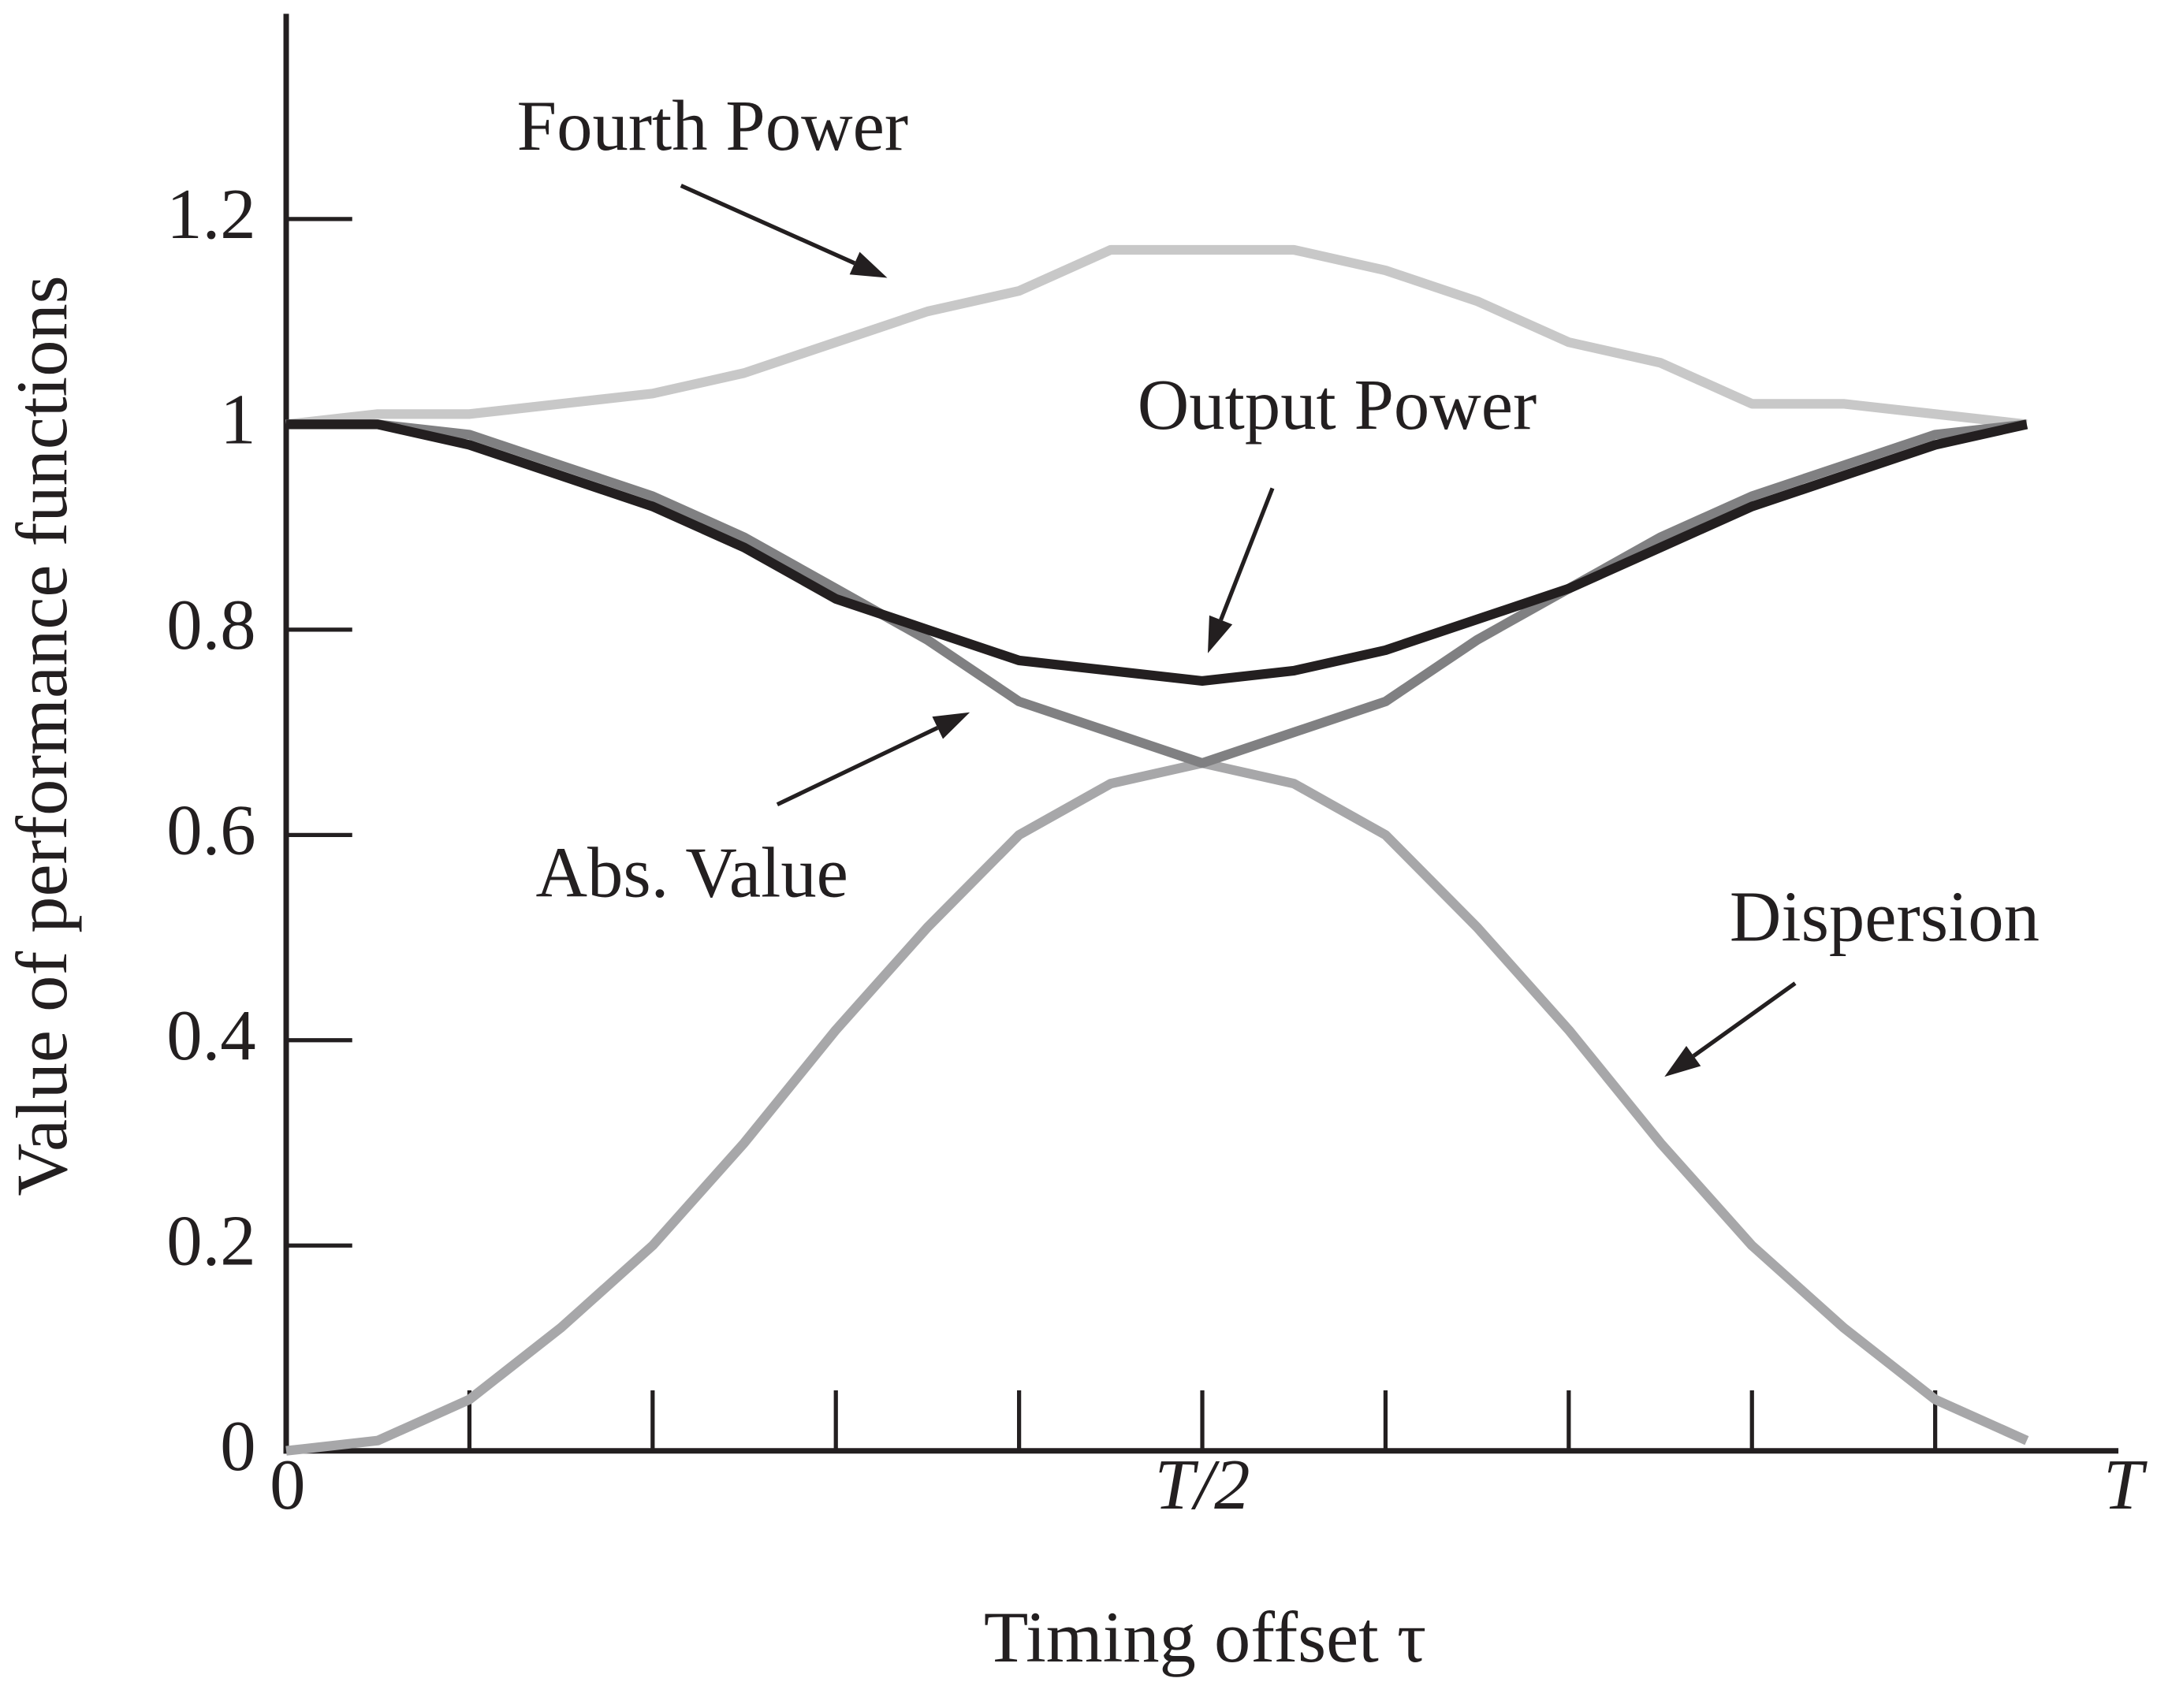  What do you see at coordinates (1337, 405) in the screenshot?
I see `series-annotation: Output Power` at bounding box center [1337, 405].